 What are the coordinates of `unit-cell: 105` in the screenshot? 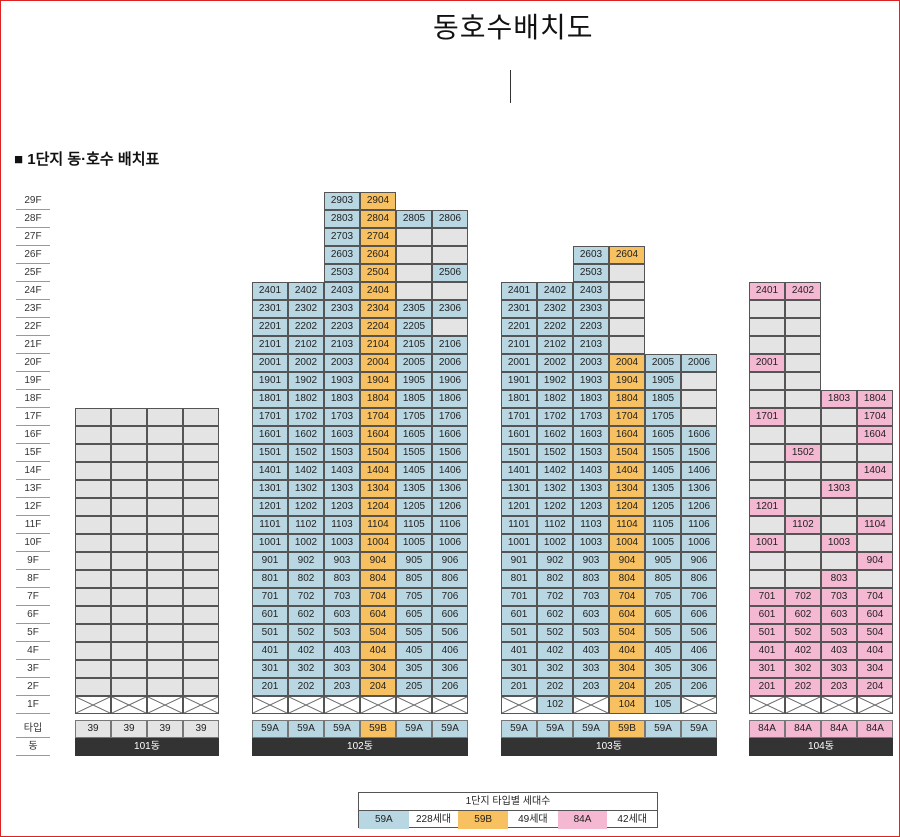 It's located at (663, 705).